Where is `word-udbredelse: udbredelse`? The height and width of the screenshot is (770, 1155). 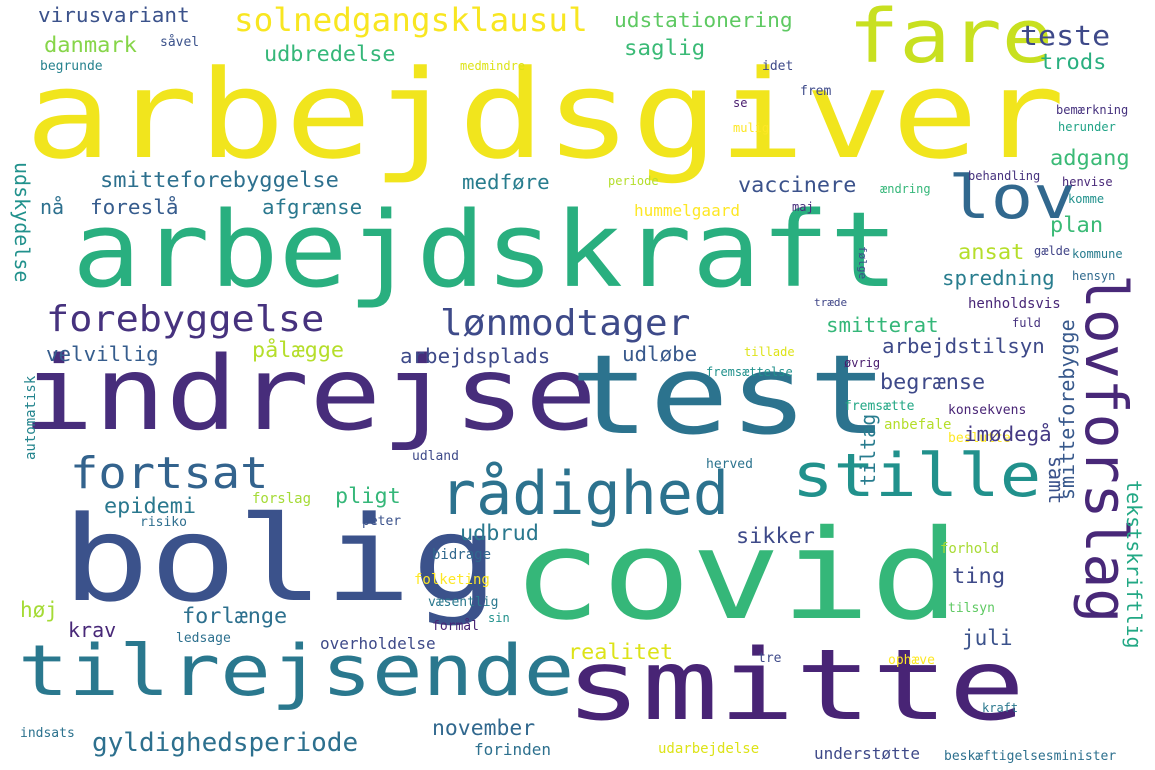 word-udbredelse: udbredelse is located at coordinates (330, 54).